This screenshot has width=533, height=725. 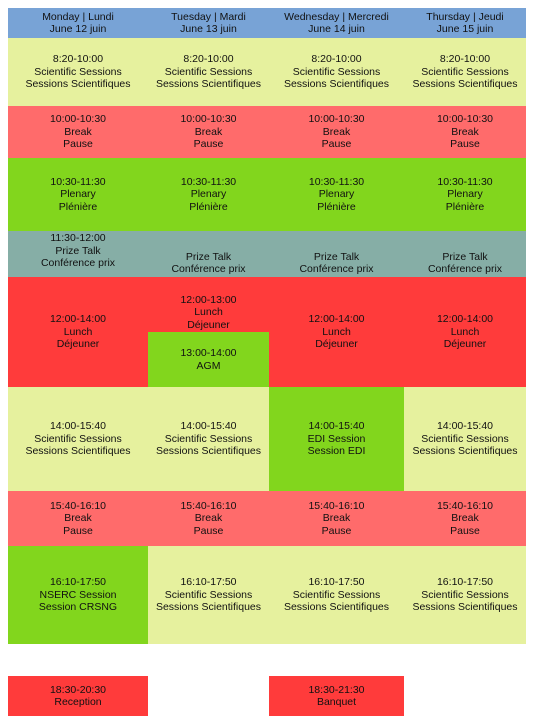 I want to click on day-date: June 12 juin, so click(x=78, y=29).